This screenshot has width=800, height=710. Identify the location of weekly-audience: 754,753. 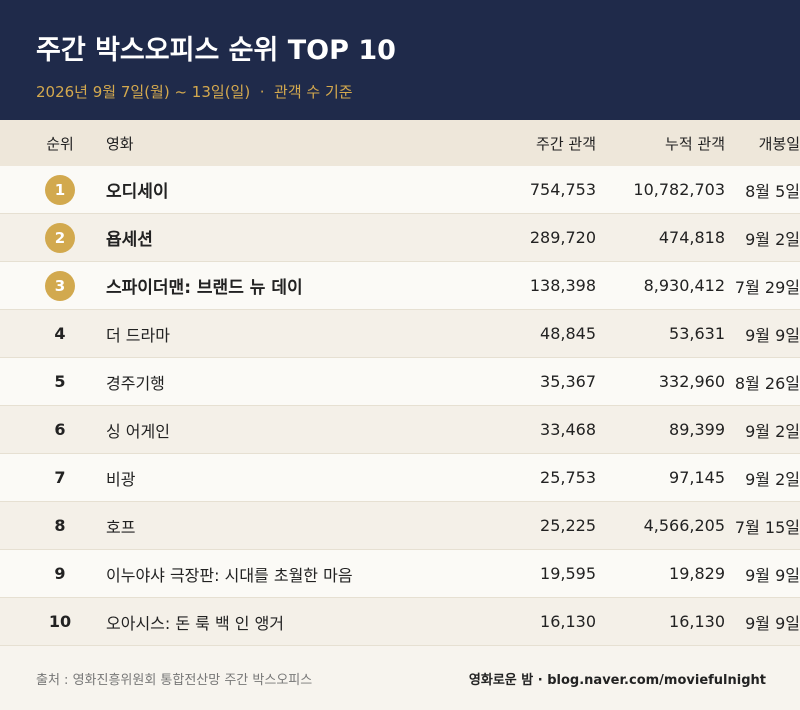
(562, 189).